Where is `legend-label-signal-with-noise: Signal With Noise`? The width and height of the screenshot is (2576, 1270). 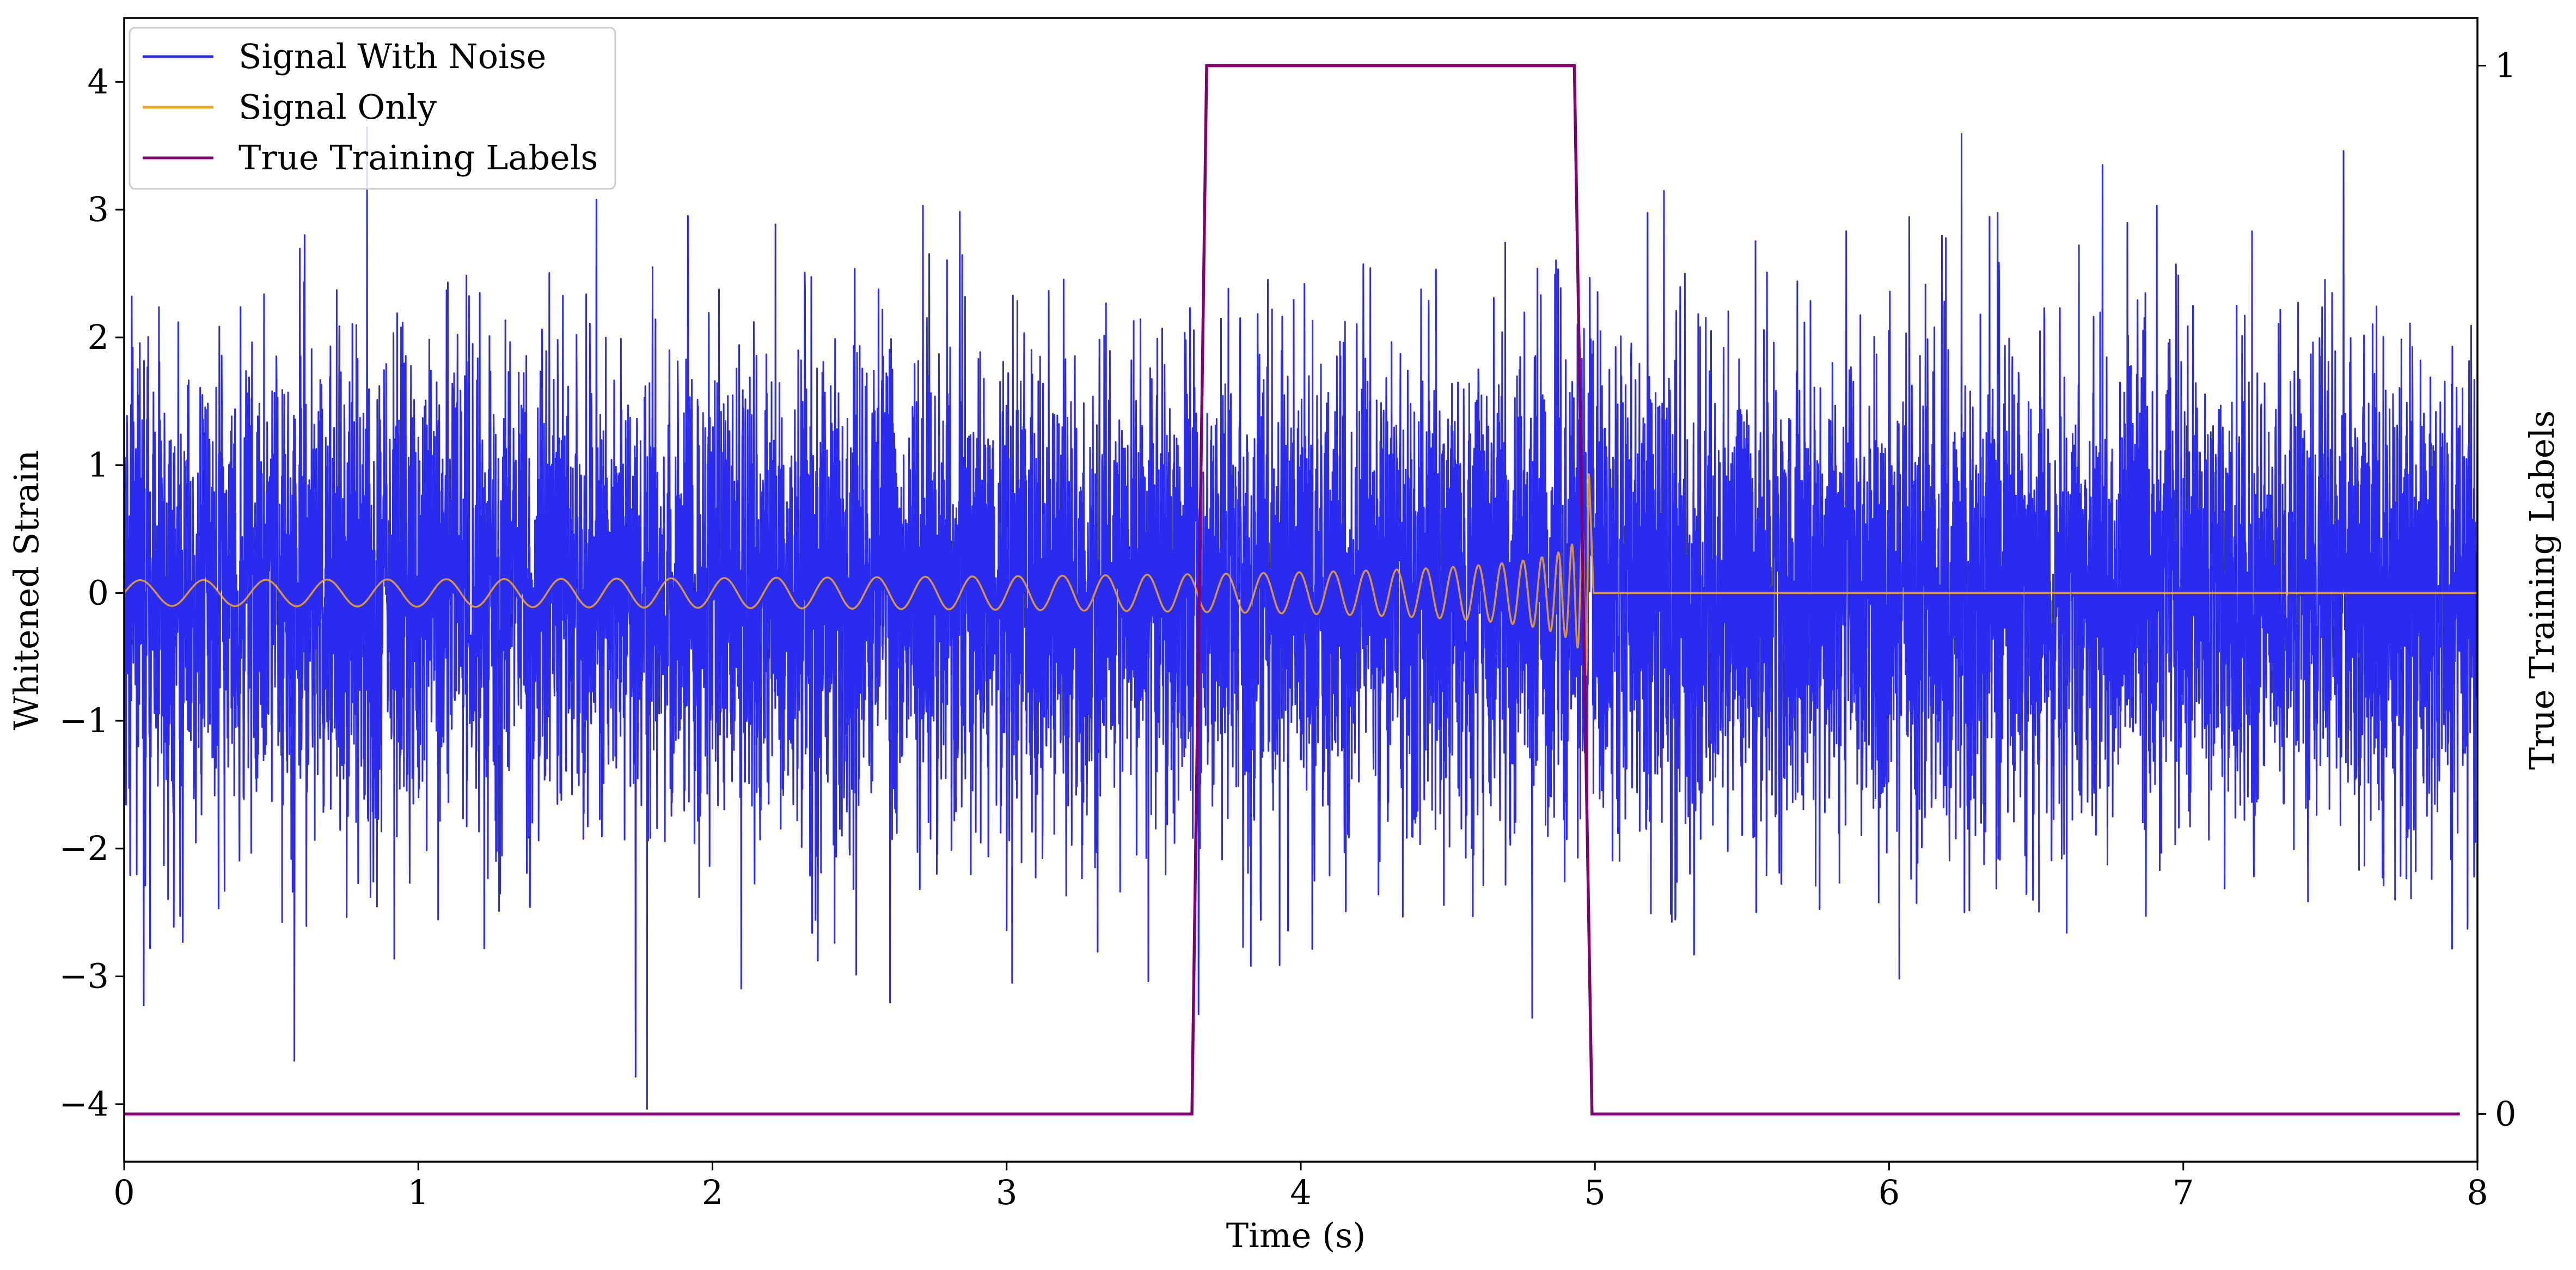
legend-label-signal-with-noise: Signal With Noise is located at coordinates (392, 56).